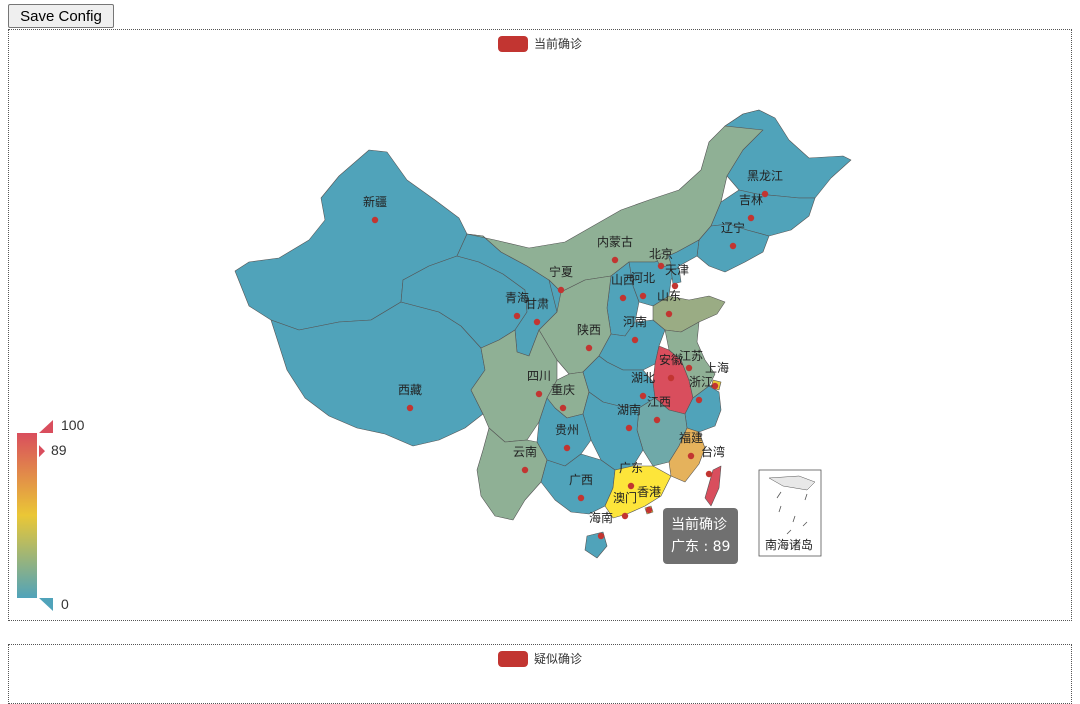  What do you see at coordinates (635, 321) in the screenshot?
I see `label-henan: 河南` at bounding box center [635, 321].